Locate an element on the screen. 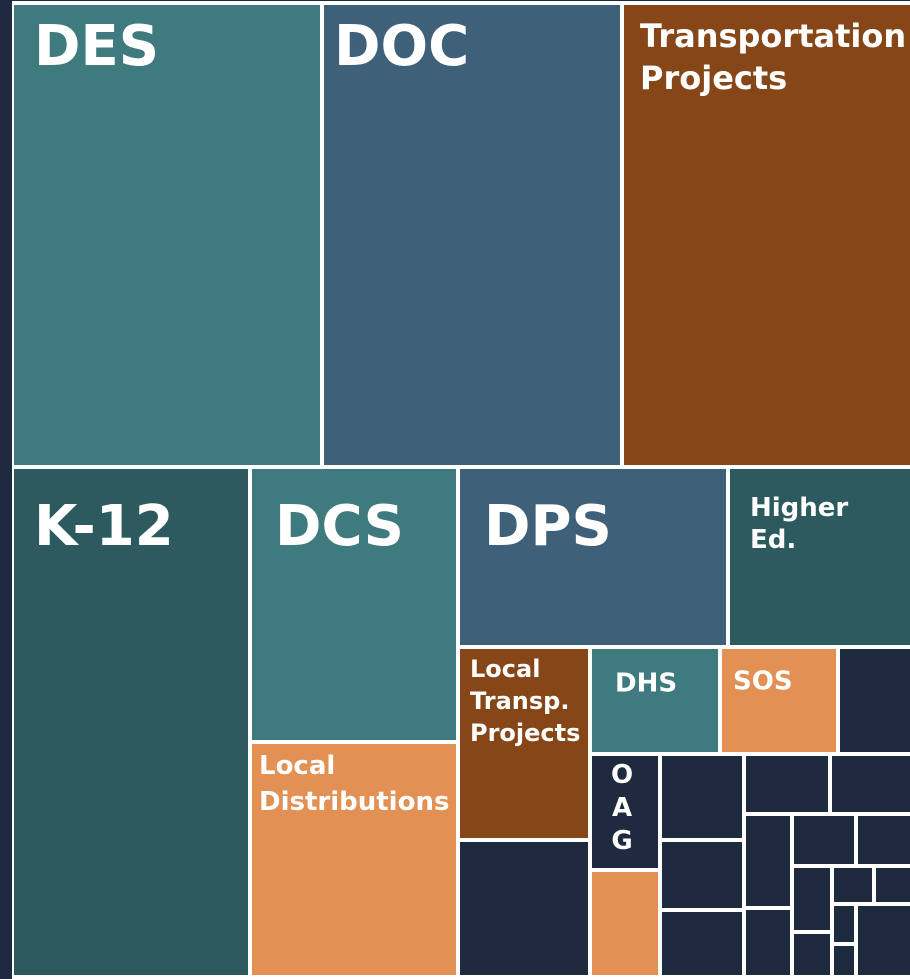  tile-group: Local Distributions is located at coordinates (354, 859).